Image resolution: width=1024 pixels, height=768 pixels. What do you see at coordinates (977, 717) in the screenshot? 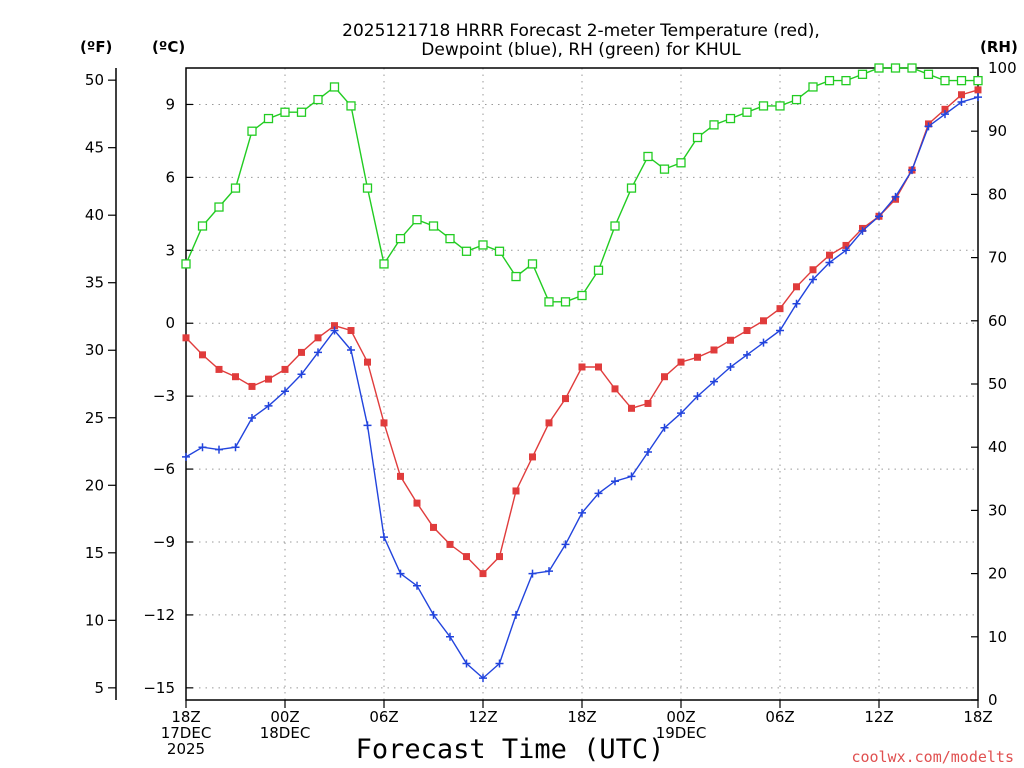
I see `x-tick-label: 18Z` at bounding box center [977, 717].